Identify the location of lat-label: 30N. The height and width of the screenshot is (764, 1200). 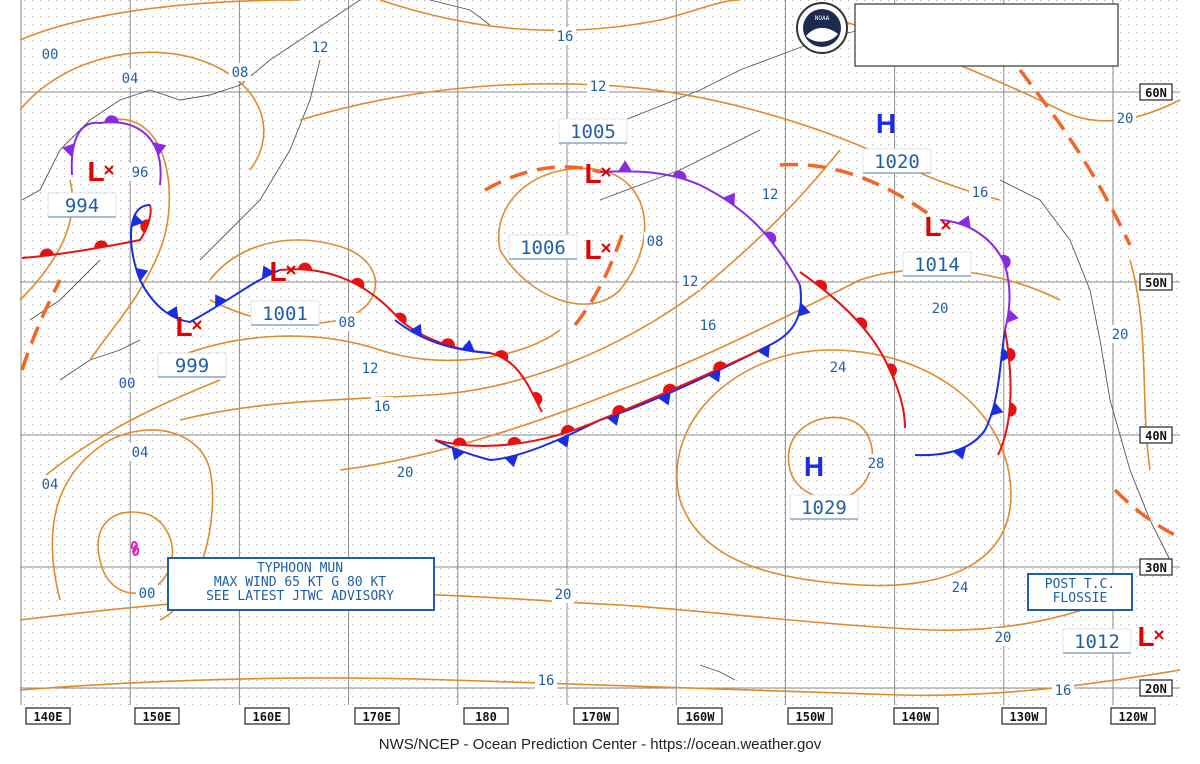
(1156, 568).